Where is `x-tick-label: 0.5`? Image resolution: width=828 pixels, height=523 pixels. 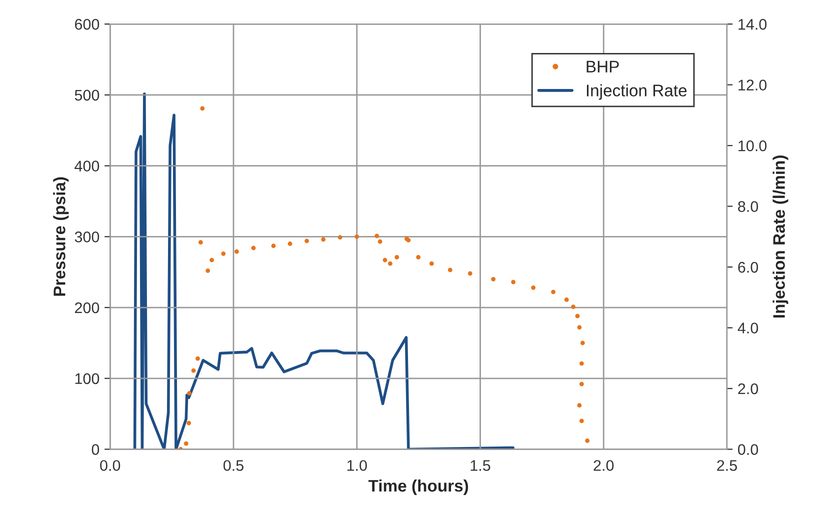 x-tick-label: 0.5 is located at coordinates (233, 465).